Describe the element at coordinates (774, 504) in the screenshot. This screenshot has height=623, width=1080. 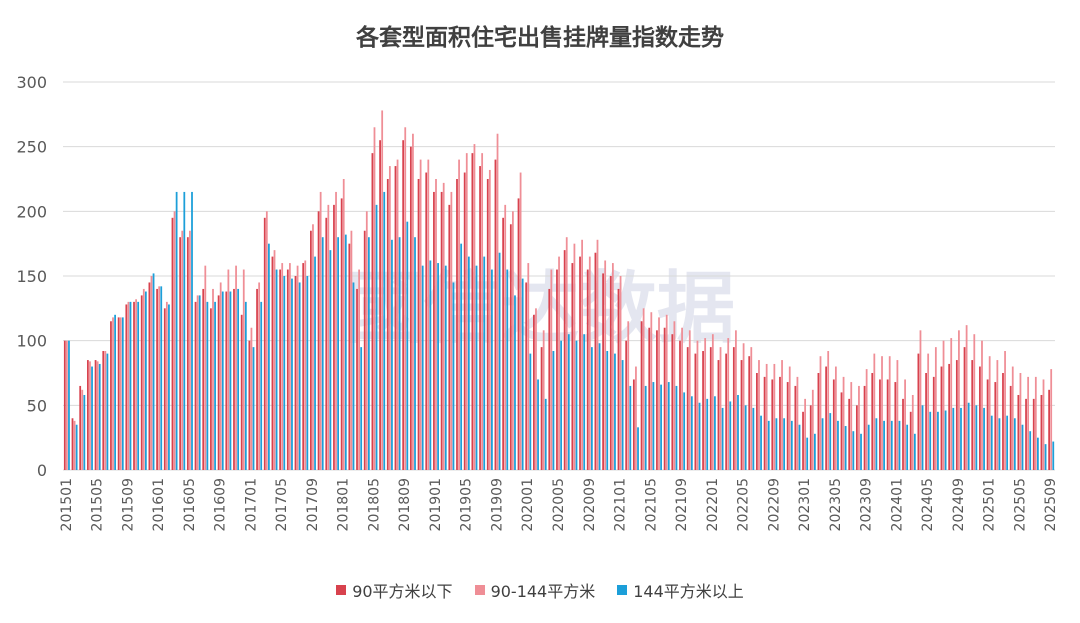
I see `x-tick-label: 202209` at that location.